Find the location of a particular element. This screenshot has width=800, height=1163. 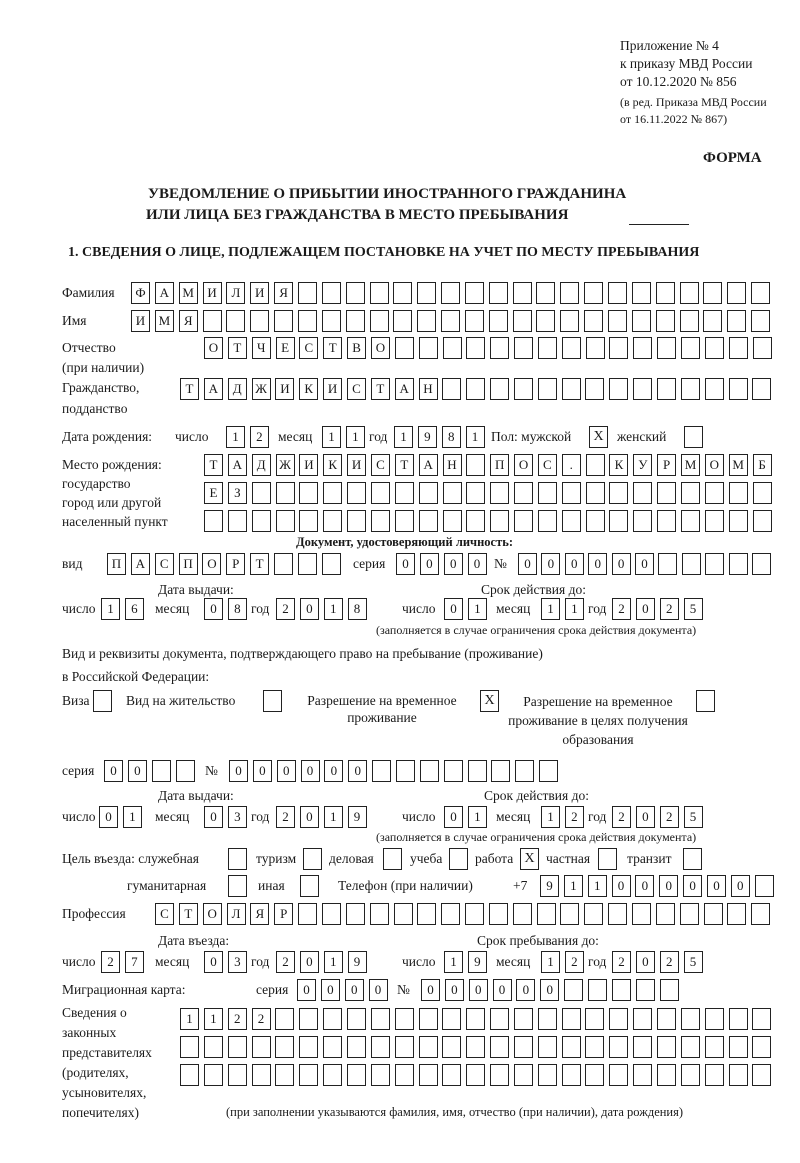

place-underline is located at coordinates (659, 224).